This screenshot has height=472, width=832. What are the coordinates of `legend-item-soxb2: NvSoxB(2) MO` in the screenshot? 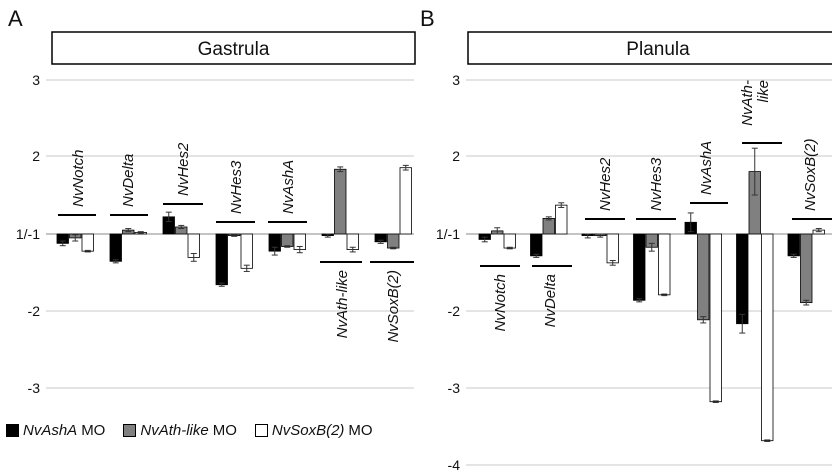 It's located at (313, 430).